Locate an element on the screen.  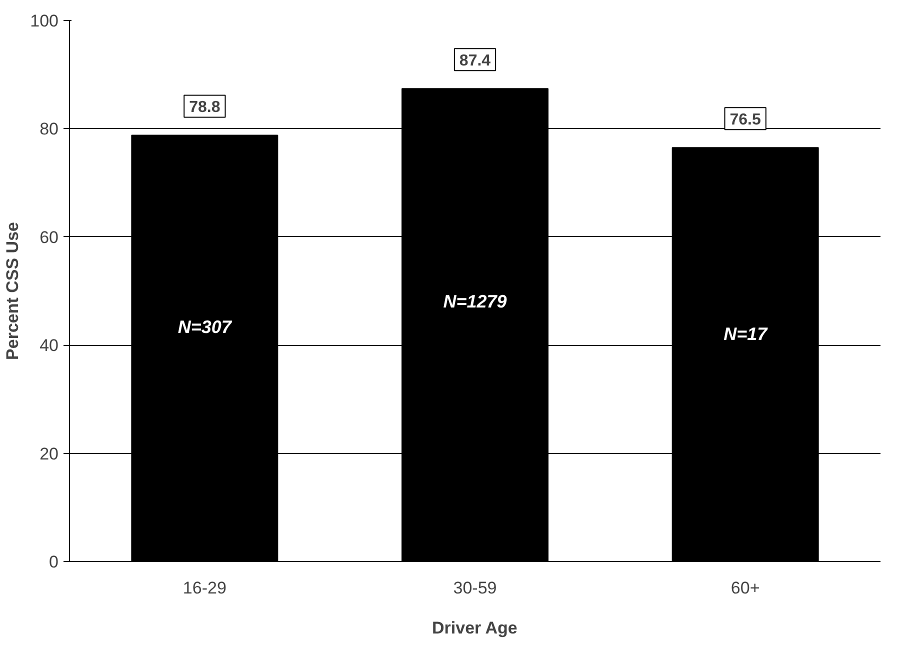
y-tick-label: 20 is located at coordinates (49, 454).